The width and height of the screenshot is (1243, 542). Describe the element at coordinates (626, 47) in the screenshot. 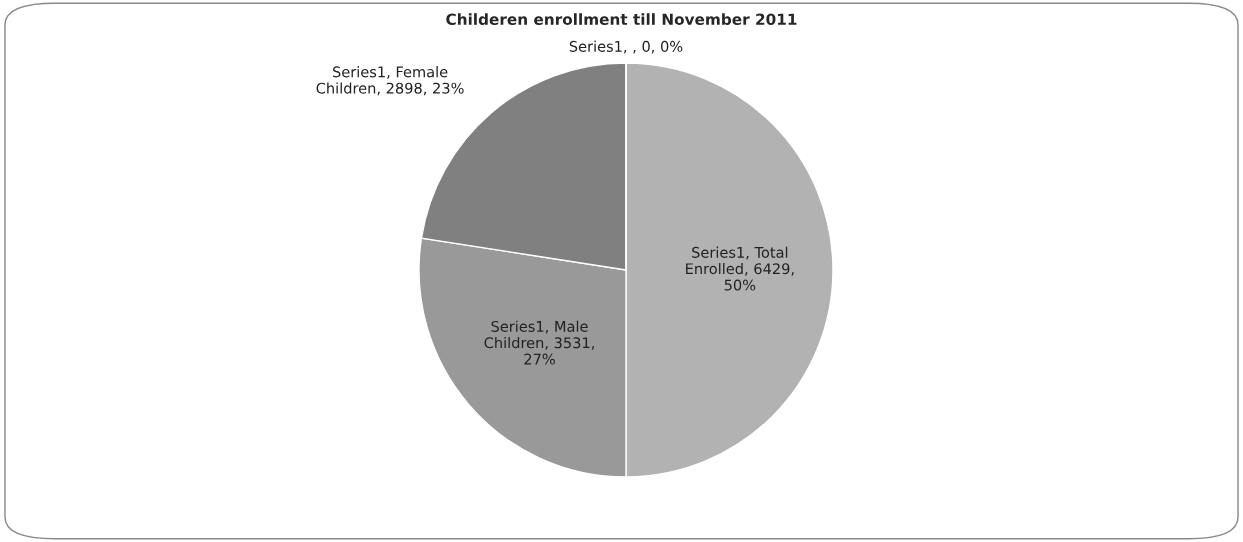

I see `text: Series1, , 0, 0%` at that location.